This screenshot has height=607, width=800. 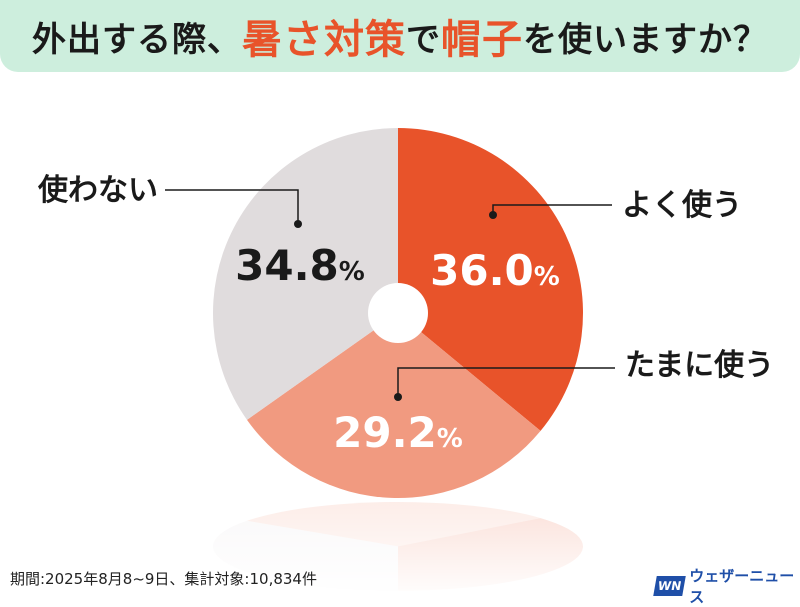 What do you see at coordinates (699, 365) in the screenshot?
I see `category-label: たまに使う` at bounding box center [699, 365].